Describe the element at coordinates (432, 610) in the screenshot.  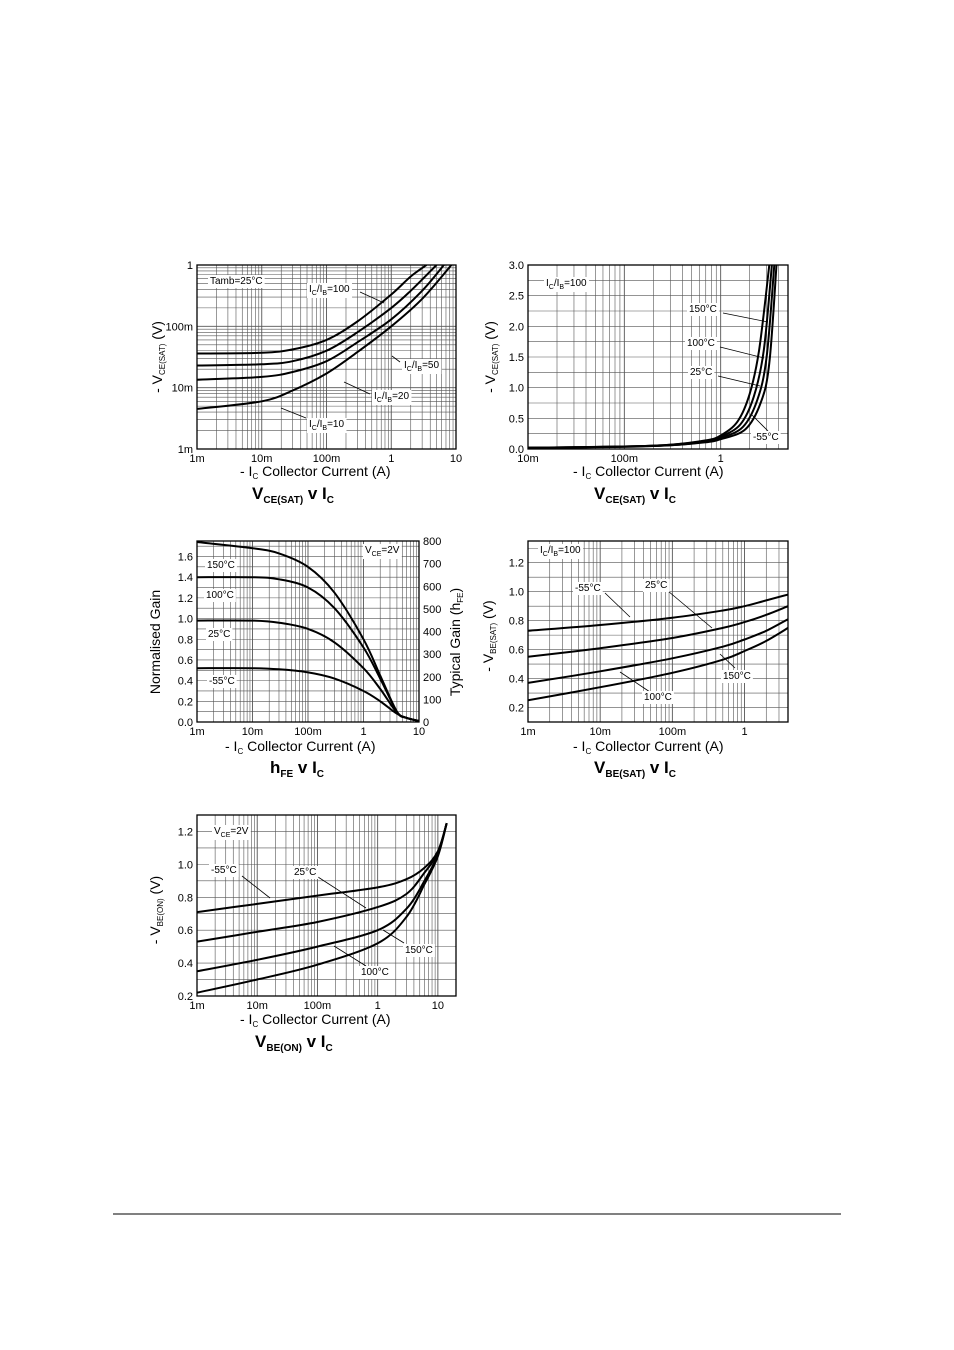
I see `y2-tick-label: 500` at that location.